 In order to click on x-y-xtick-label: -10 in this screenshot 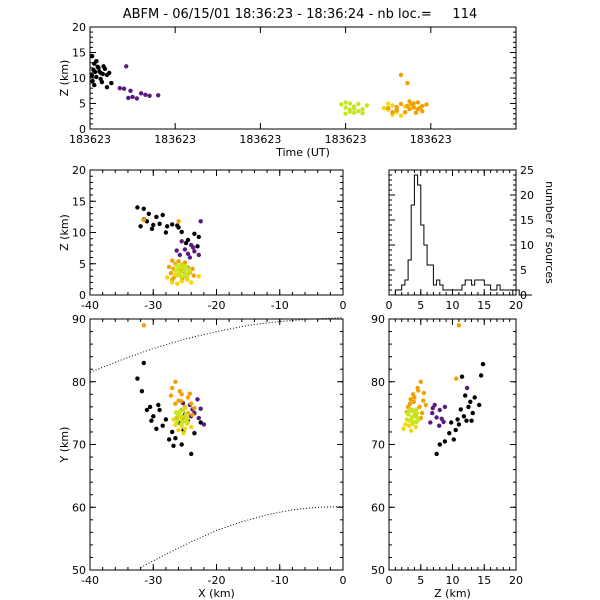, I will do `click(280, 580)`.